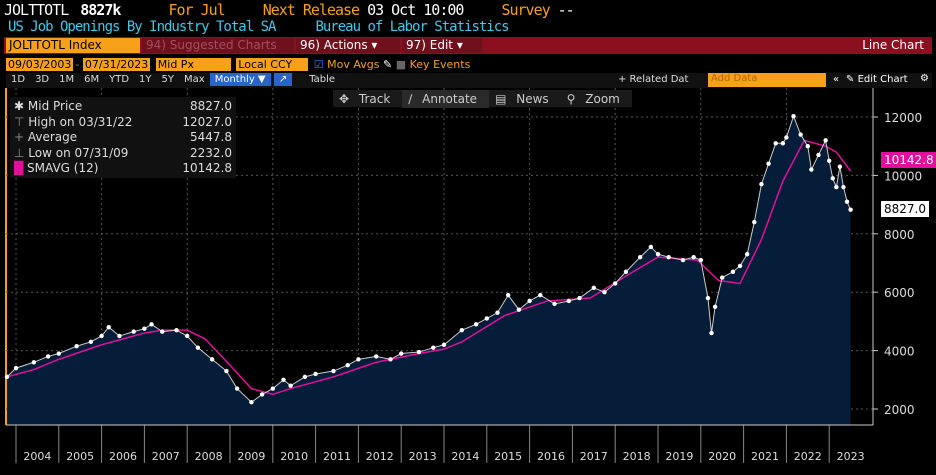 This screenshot has height=475, width=936. What do you see at coordinates (908, 160) in the screenshot?
I see `sma-last-badge: 10142.8` at bounding box center [908, 160].